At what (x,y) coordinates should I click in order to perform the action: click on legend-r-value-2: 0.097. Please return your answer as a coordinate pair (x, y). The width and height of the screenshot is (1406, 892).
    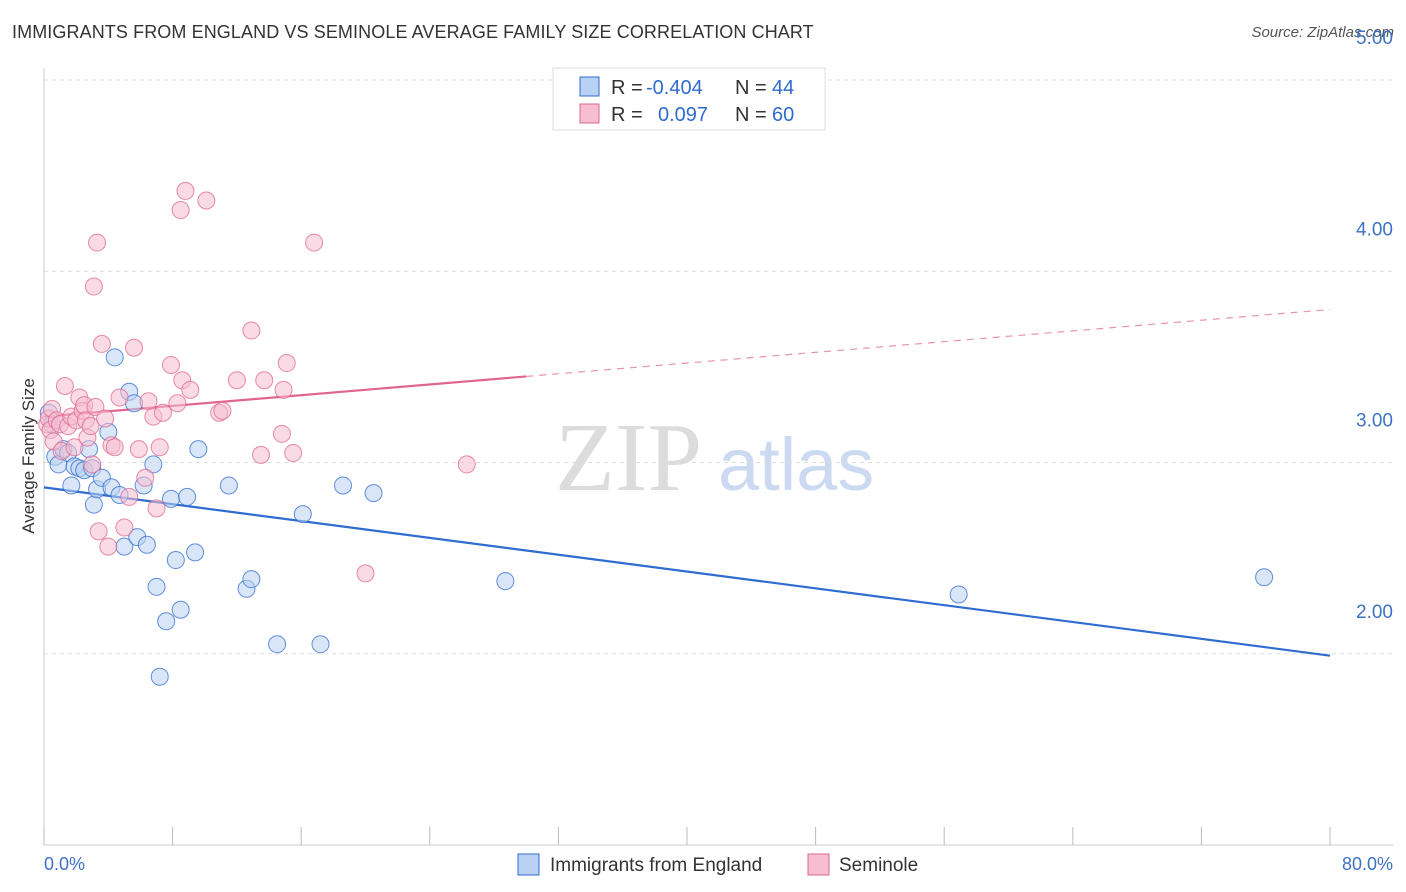
    Looking at the image, I should click on (683, 115).